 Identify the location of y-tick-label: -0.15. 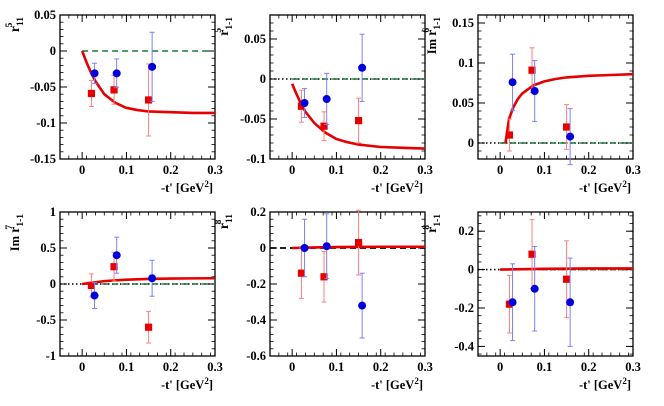
(43, 159).